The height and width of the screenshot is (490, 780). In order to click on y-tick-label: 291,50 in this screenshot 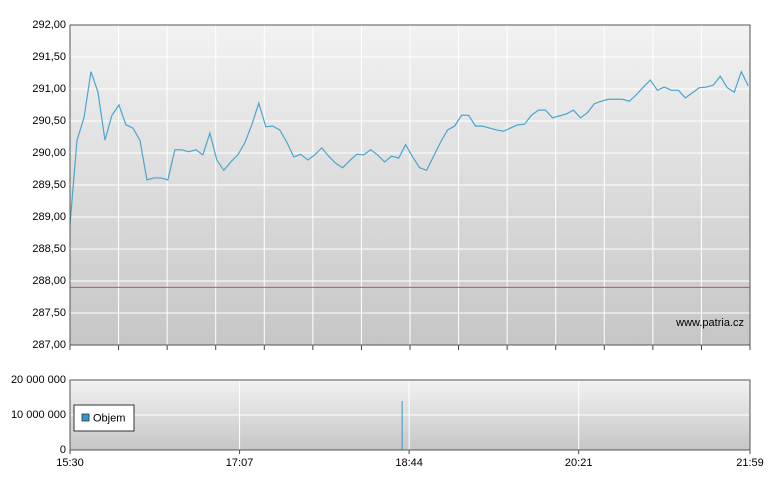, I will do `click(49, 57)`.